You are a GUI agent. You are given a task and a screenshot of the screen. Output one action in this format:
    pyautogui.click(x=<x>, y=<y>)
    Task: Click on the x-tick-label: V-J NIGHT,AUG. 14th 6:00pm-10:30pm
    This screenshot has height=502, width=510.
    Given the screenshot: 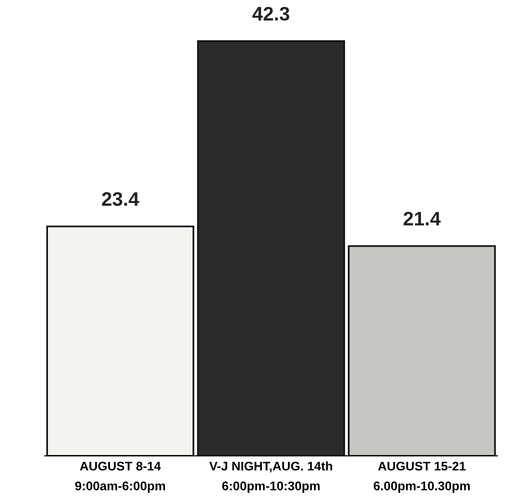 What is the action you would take?
    pyautogui.click(x=270, y=477)
    